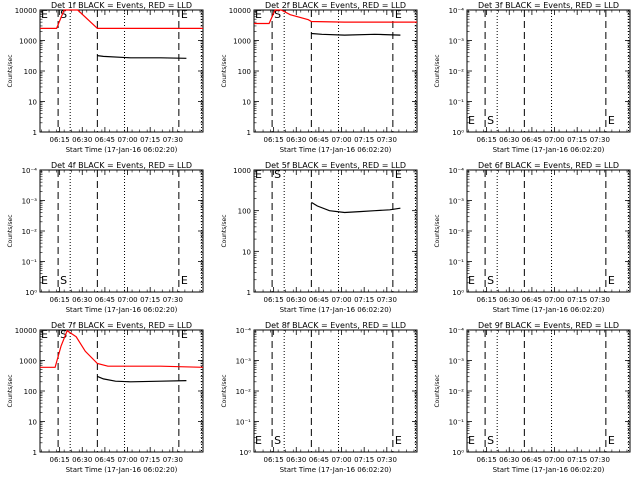  Describe the element at coordinates (548, 5) in the screenshot. I see `panel-title: Det 3f BLACK = Events, RED = LLD` at that location.